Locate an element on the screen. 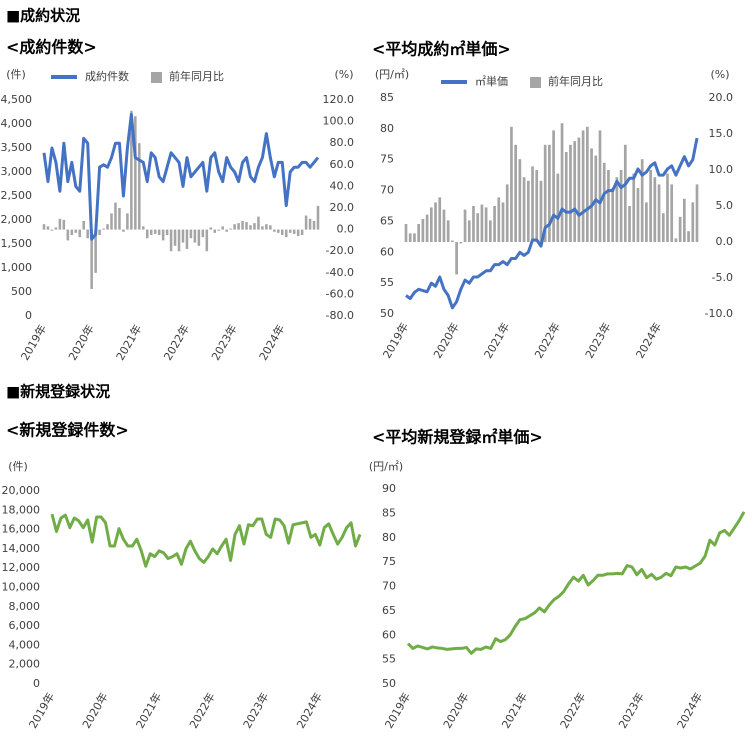 Image resolution: width=754 pixels, height=742 pixels. y-tick-label: 50 is located at coordinates (387, 313).